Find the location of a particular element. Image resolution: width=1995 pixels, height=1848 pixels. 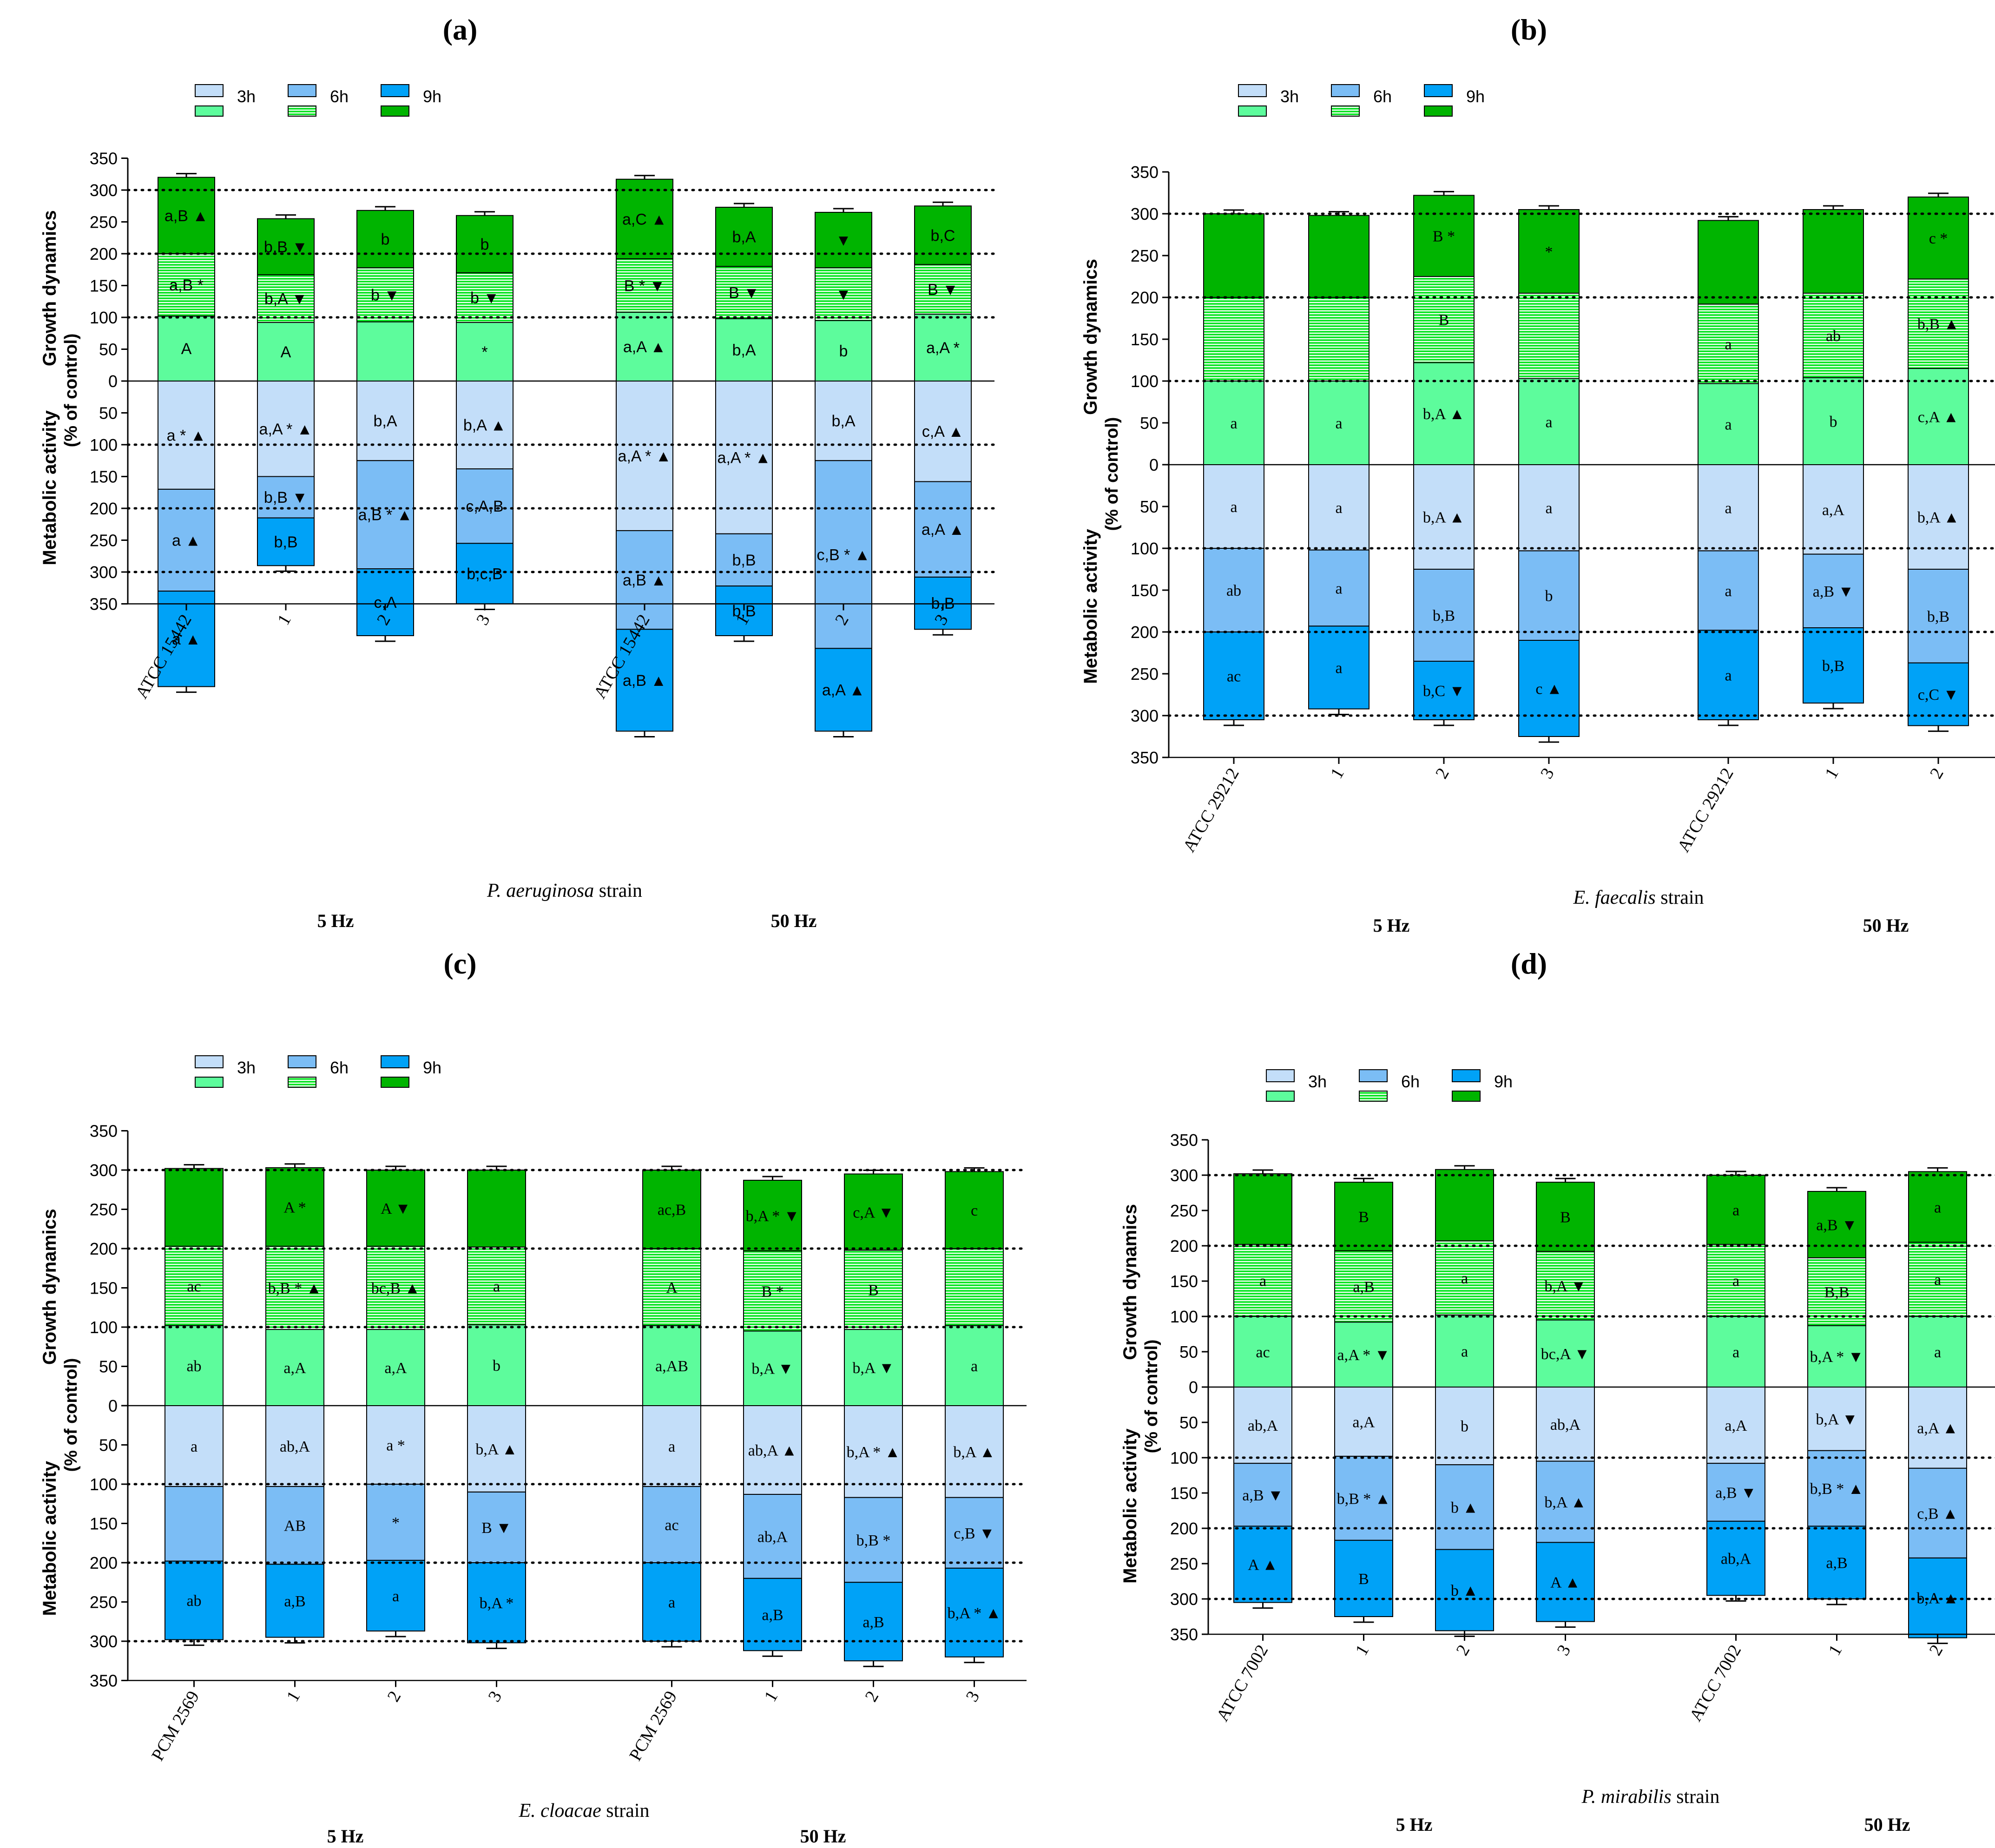

legend-swatch-growth-9h is located at coordinates (1439, 111).